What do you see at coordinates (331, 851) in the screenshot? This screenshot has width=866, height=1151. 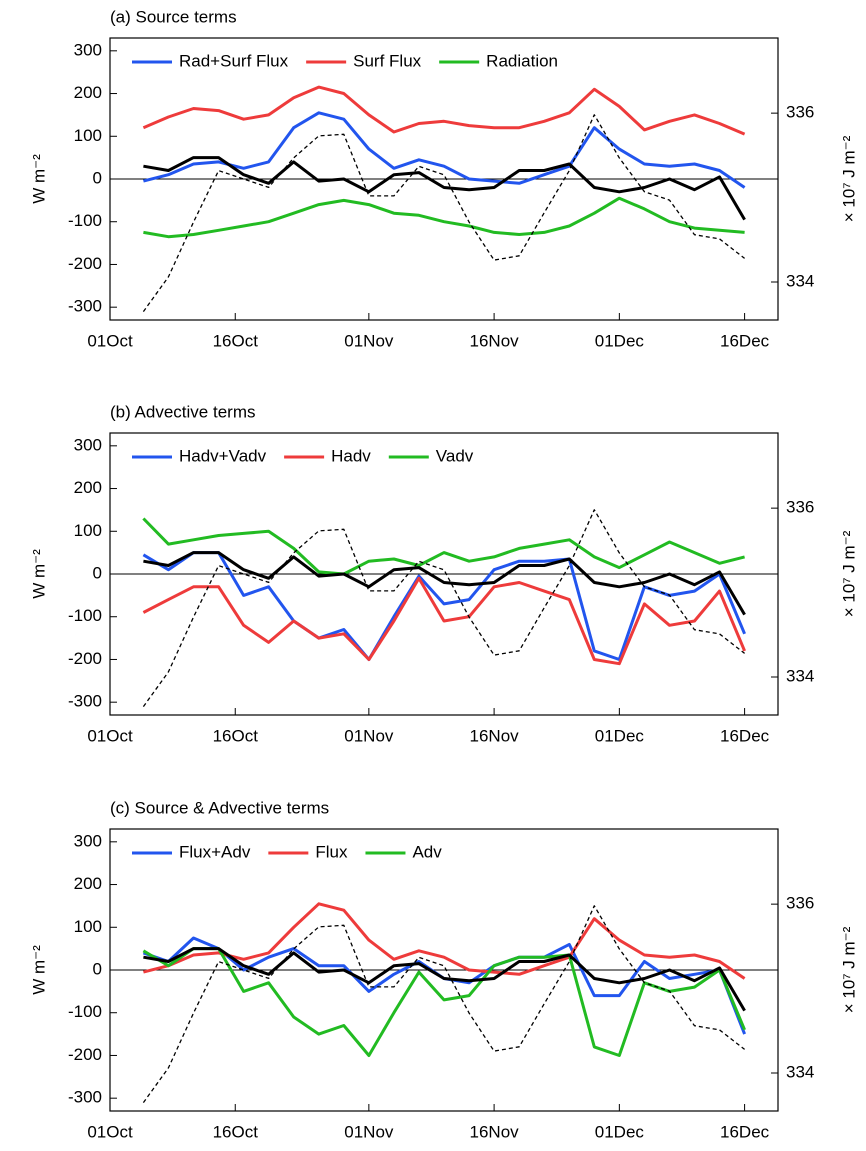 I see `legend-label: Flux` at bounding box center [331, 851].